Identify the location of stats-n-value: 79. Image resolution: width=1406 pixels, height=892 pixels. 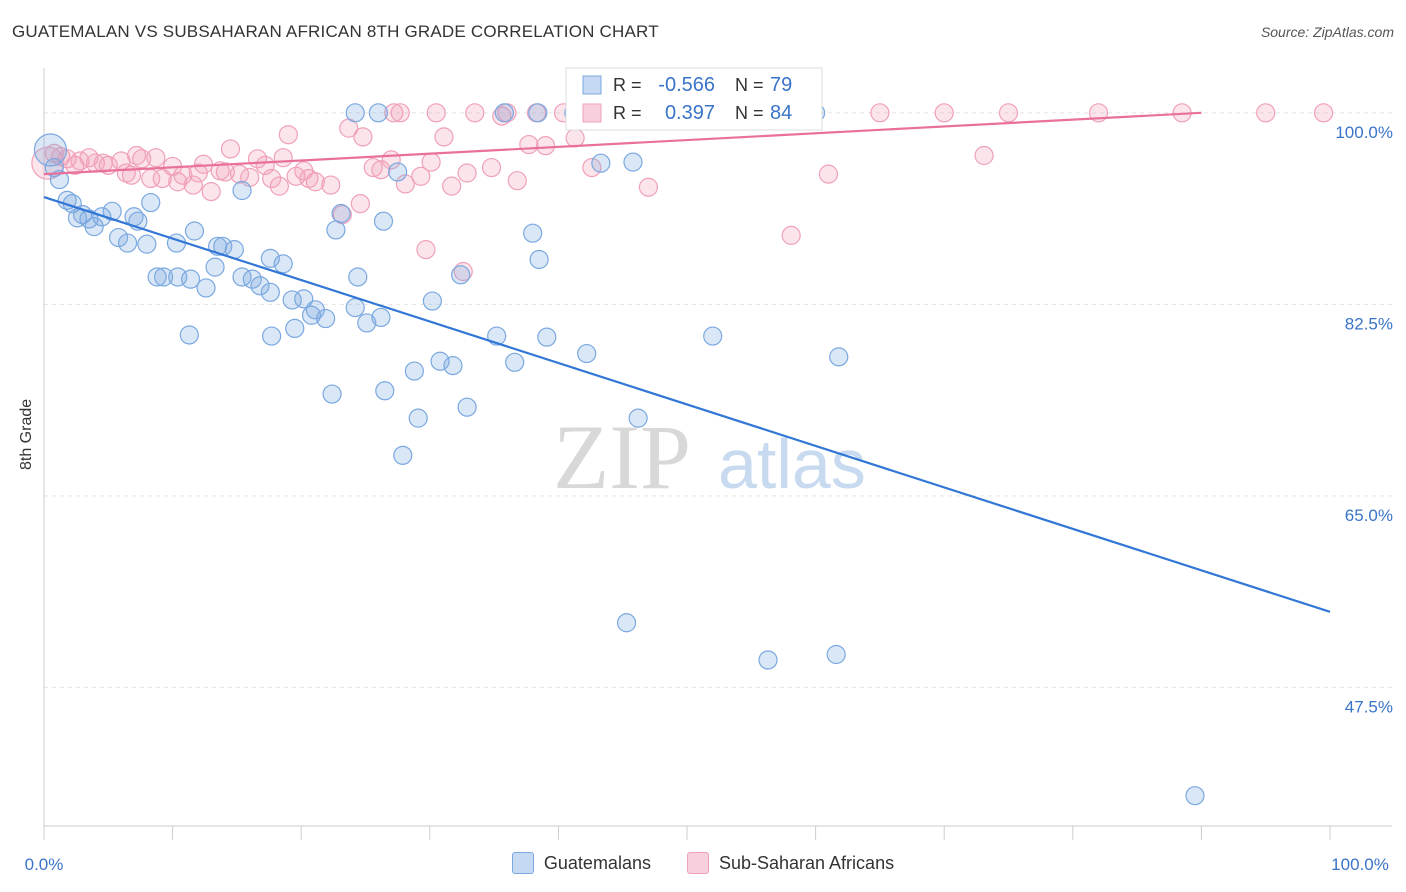
(781, 85).